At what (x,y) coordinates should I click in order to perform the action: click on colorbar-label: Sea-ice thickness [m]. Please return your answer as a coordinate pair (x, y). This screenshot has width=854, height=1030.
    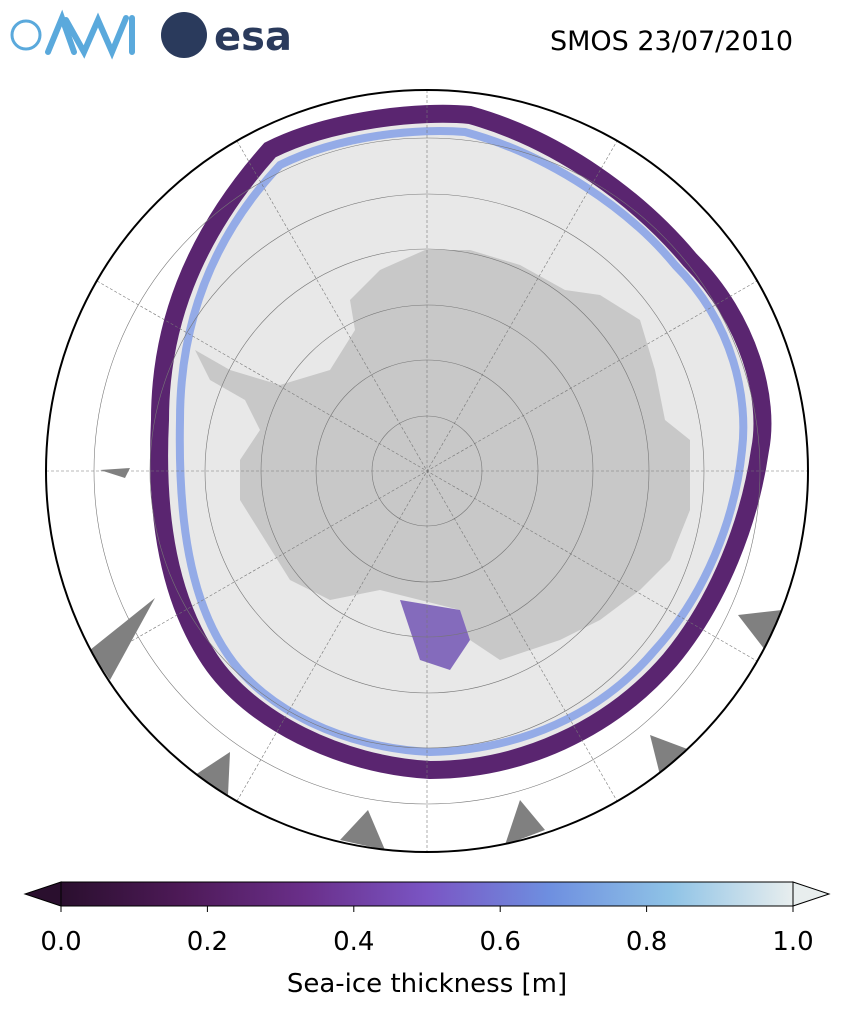
    Looking at the image, I should click on (427, 984).